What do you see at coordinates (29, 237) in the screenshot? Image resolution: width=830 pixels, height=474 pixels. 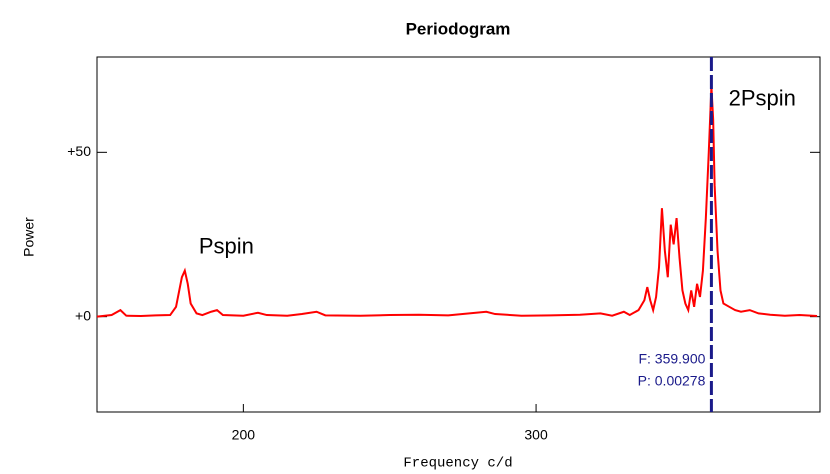 I see `y-axis-label: Power` at bounding box center [29, 237].